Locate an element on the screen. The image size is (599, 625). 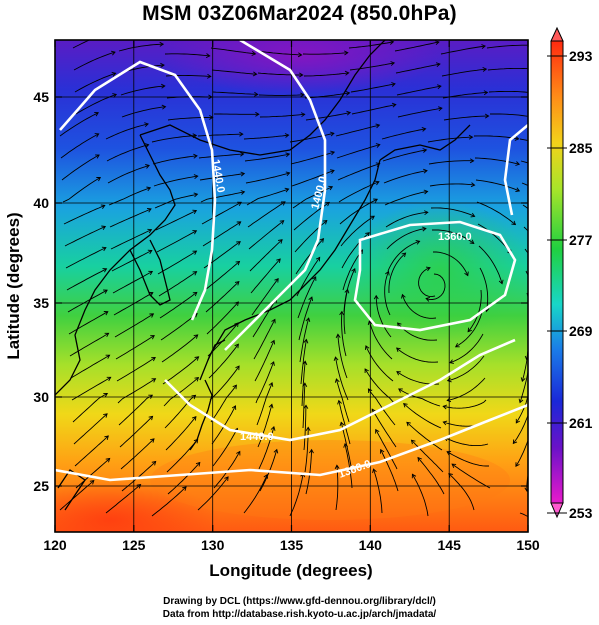
x-tick-label: 120 is located at coordinates (55, 545).